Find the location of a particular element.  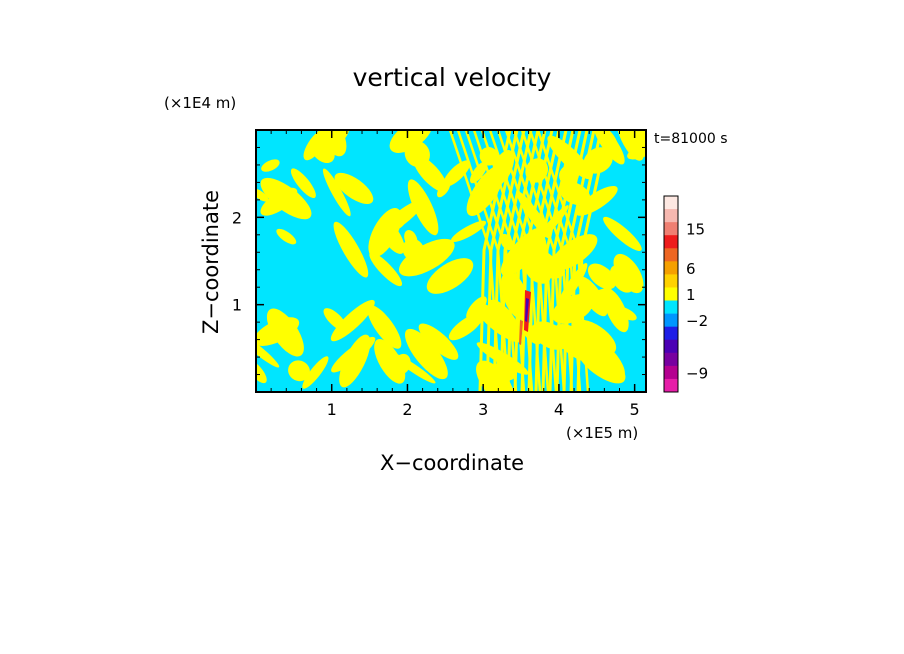

y-tick-label: 2 is located at coordinates (237, 217).